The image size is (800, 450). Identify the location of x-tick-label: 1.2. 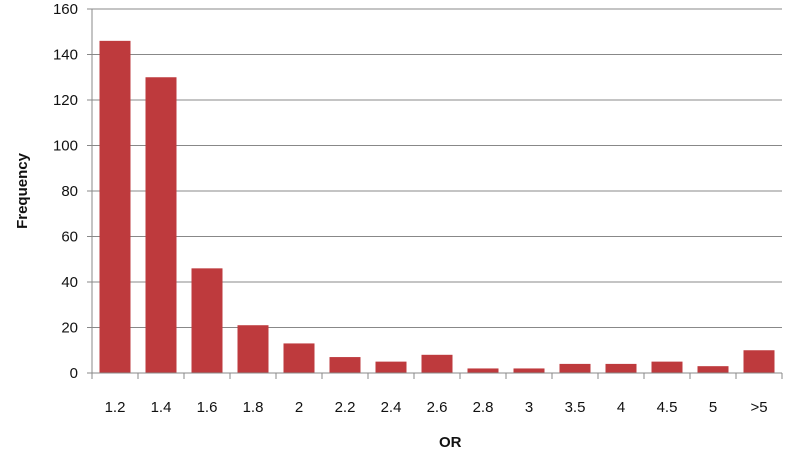
(115, 407).